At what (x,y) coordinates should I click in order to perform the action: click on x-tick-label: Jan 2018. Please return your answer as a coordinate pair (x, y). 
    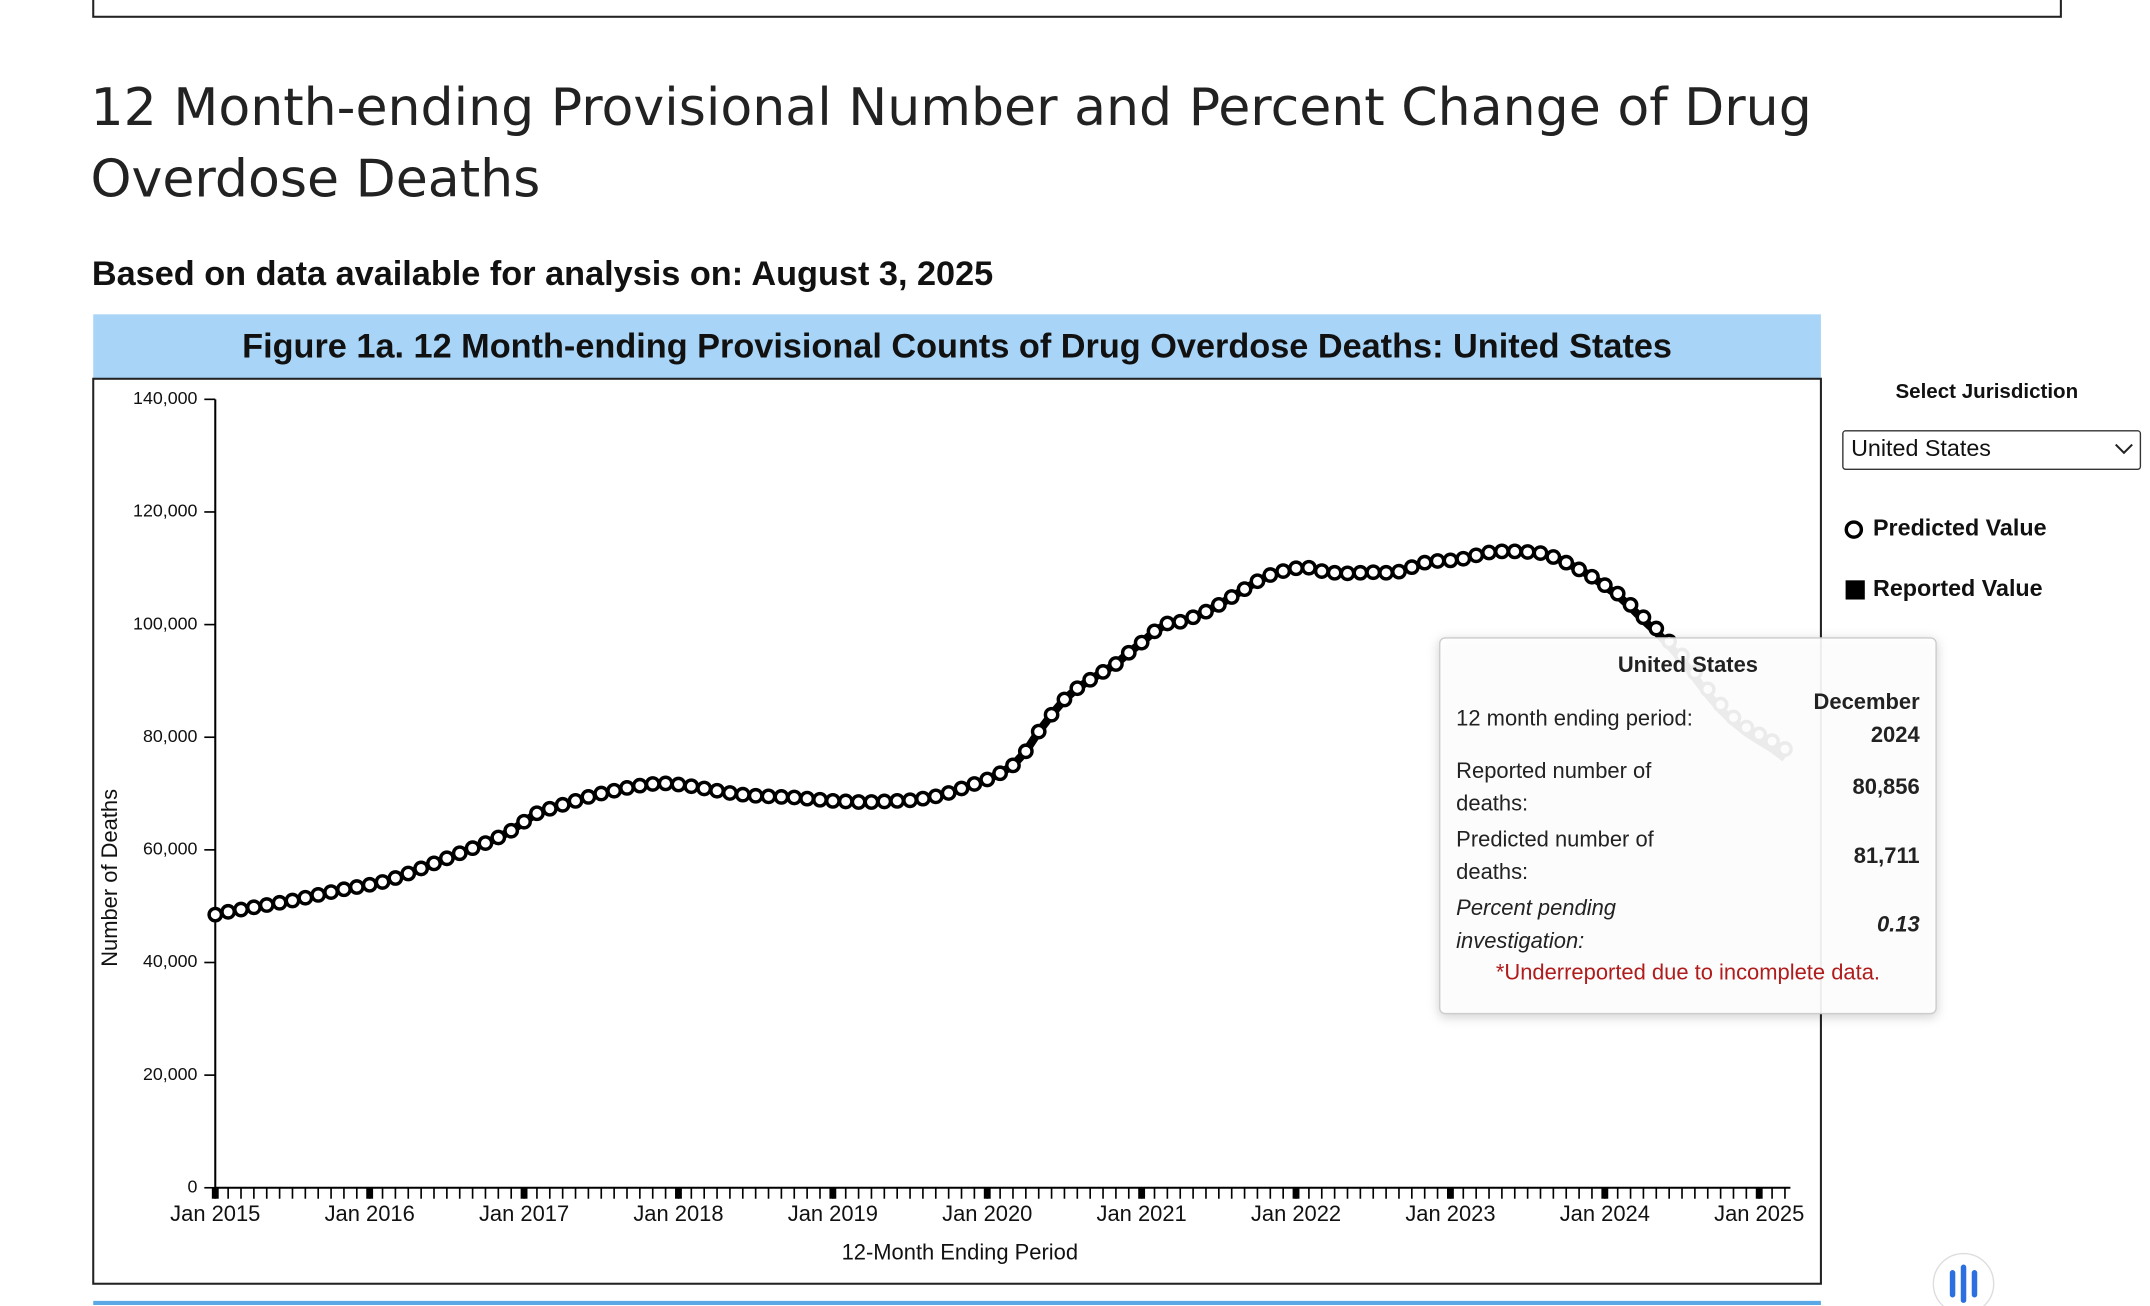
    Looking at the image, I should click on (678, 1213).